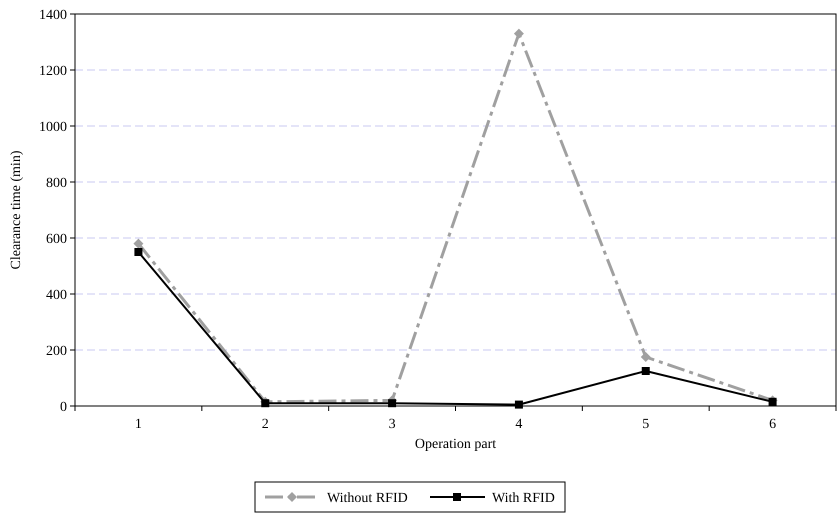  I want to click on x-tick-label: 6, so click(772, 424).